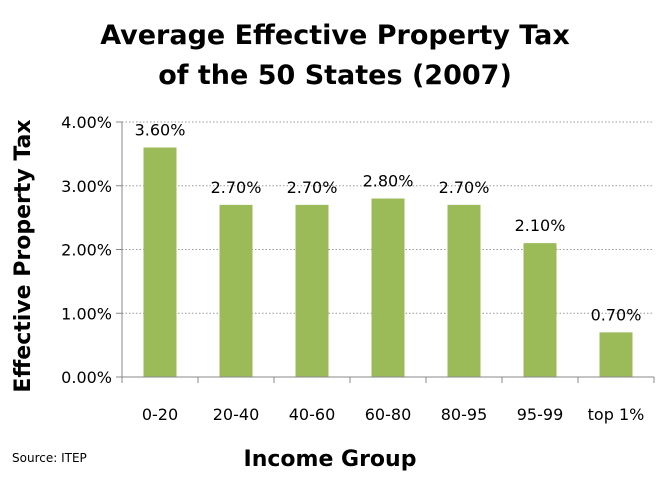 This screenshot has width=671, height=478. What do you see at coordinates (388, 181) in the screenshot?
I see `data-label: 2.80%` at bounding box center [388, 181].